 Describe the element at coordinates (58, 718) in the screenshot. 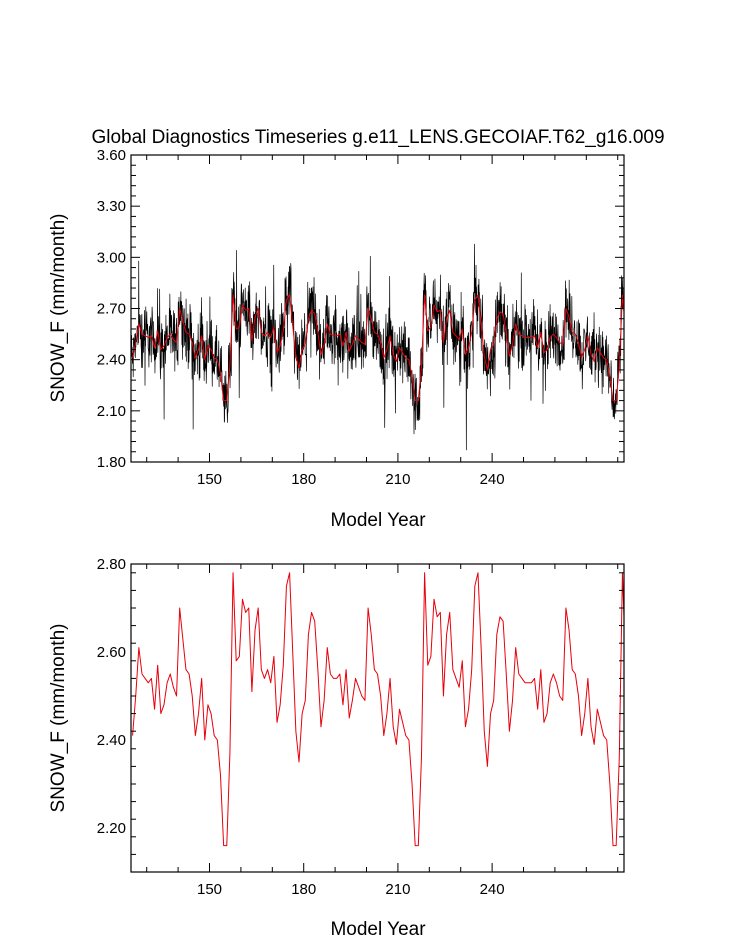

I see `y-axis-title-bottom: SNOW_F (mm/month)` at that location.